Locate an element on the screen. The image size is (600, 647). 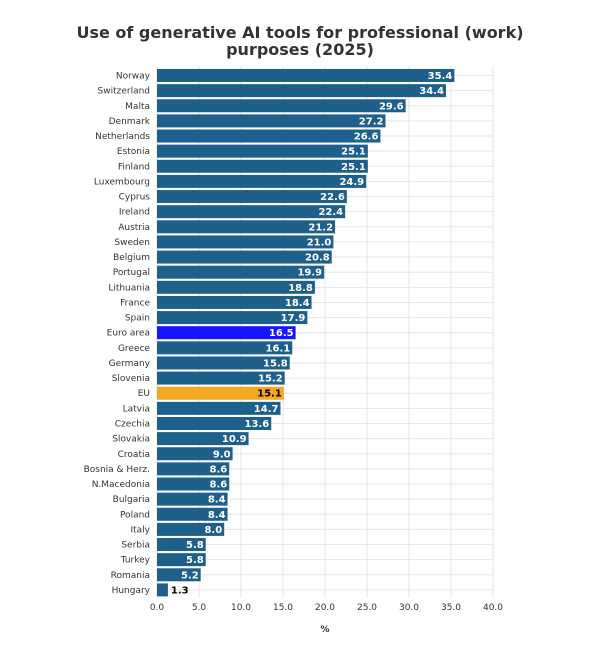
category-label: Lithuania is located at coordinates (129, 288).